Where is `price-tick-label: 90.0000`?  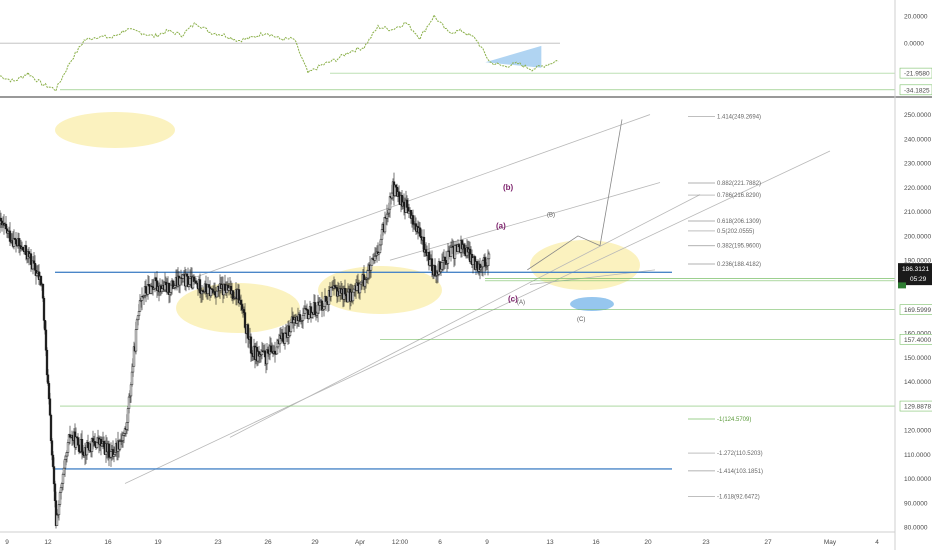
price-tick-label: 90.0000 is located at coordinates (916, 503).